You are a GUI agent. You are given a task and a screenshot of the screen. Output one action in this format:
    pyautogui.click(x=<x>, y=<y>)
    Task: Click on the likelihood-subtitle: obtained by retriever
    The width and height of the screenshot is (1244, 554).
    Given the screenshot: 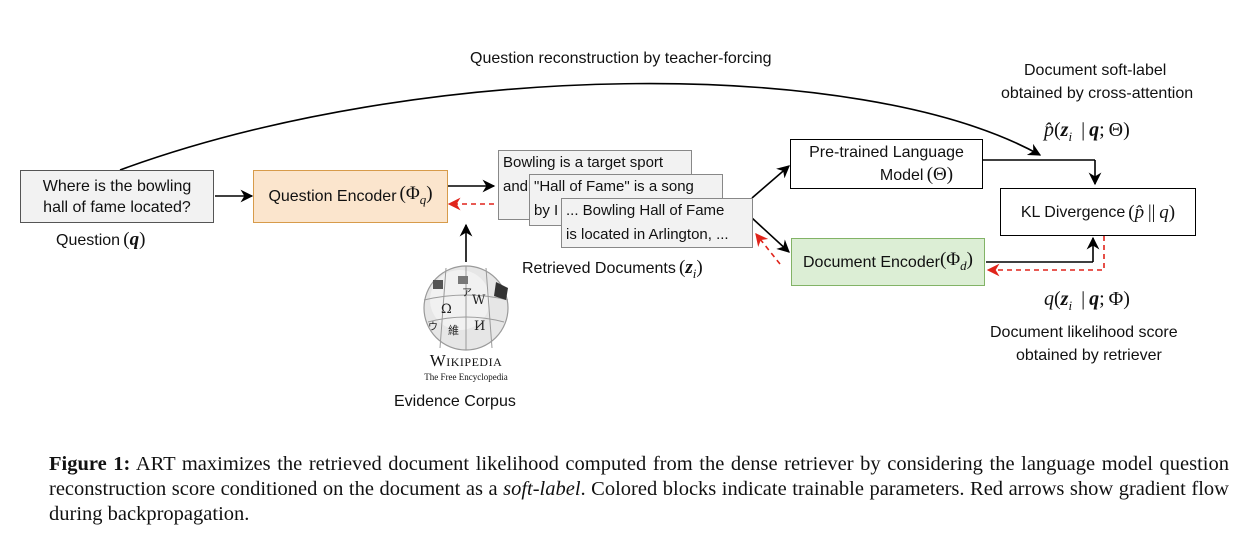 What is the action you would take?
    pyautogui.click(x=1089, y=355)
    